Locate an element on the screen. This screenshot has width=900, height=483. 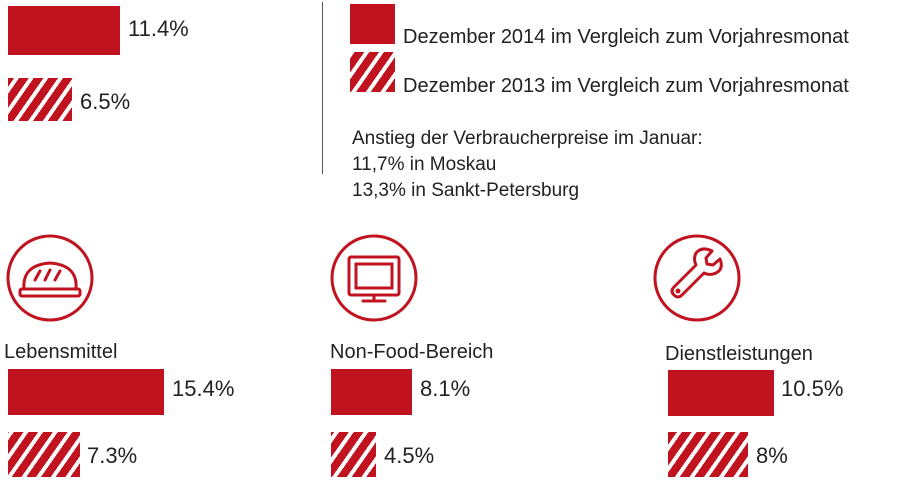
value-nonfood-2014: 8.1% is located at coordinates (445, 388).